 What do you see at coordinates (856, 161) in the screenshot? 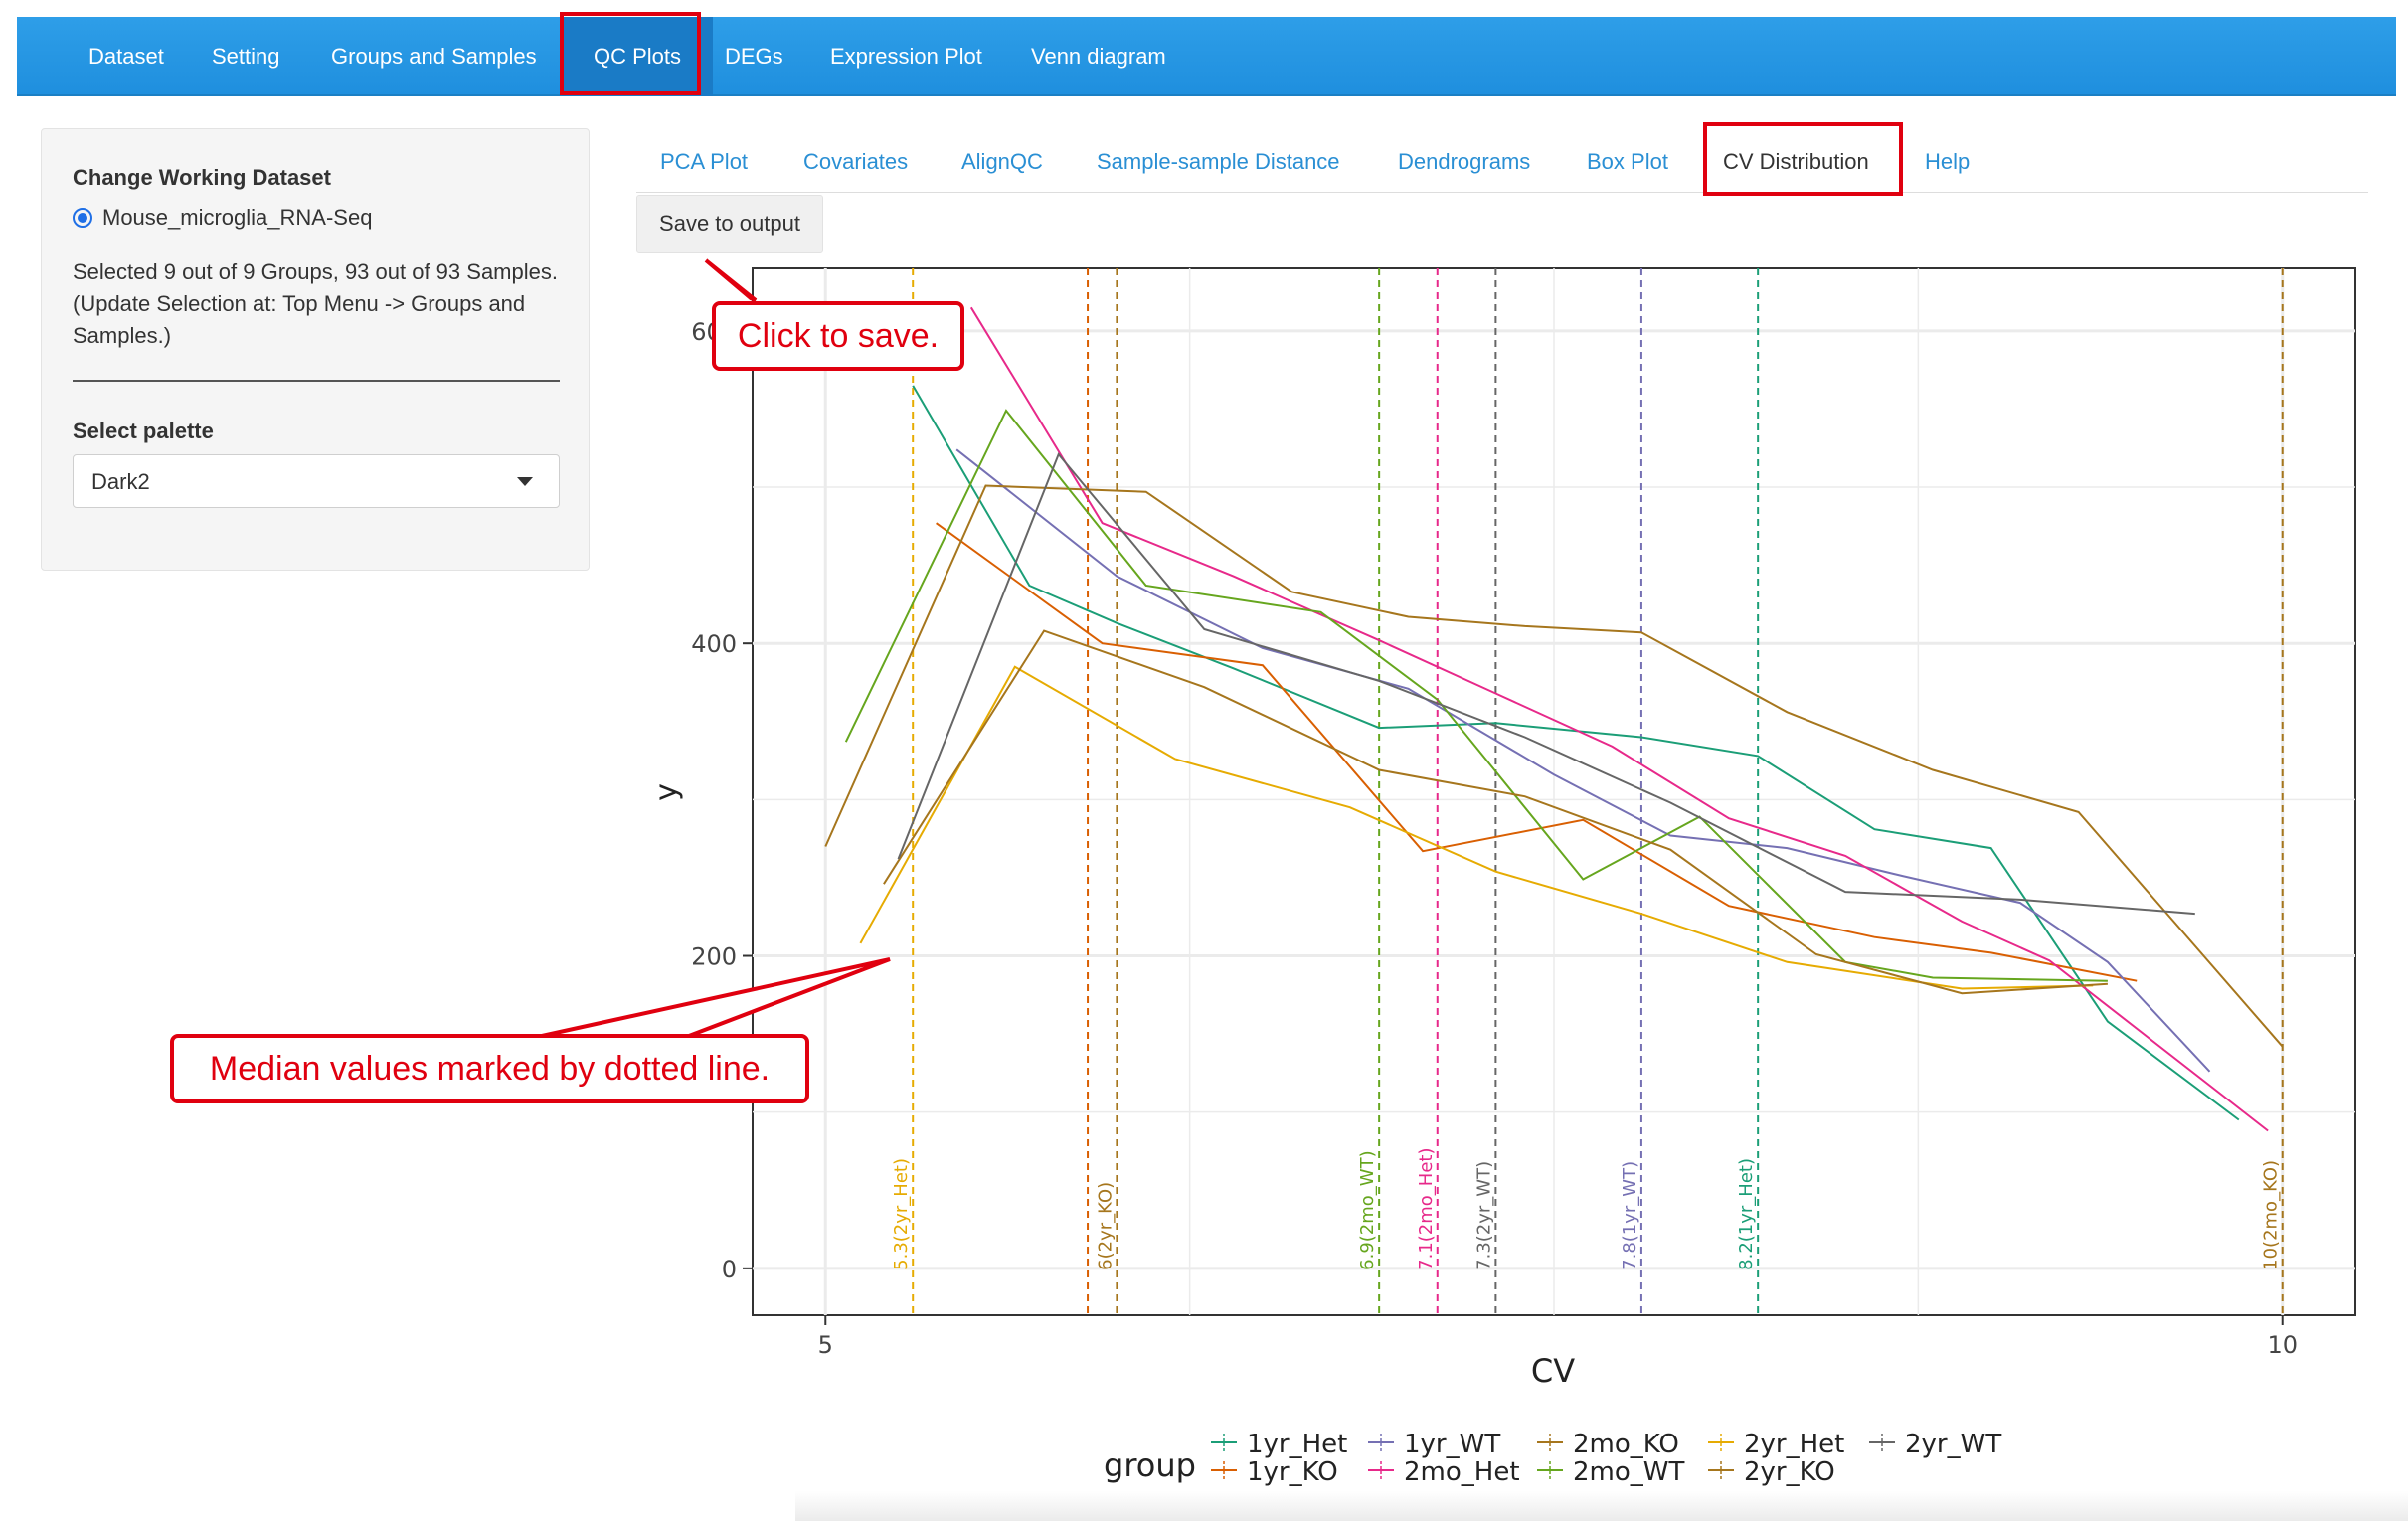
I see `tab-covariates: Covariates` at bounding box center [856, 161].